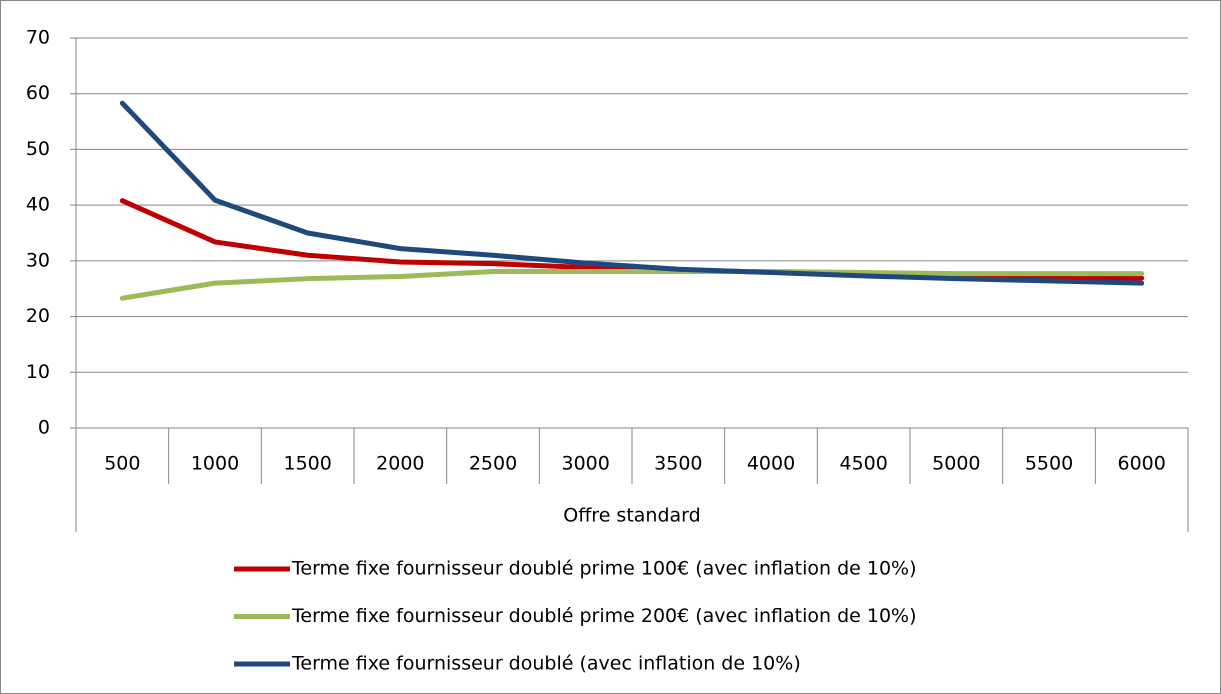 This screenshot has height=694, width=1221. What do you see at coordinates (863, 464) in the screenshot?
I see `x-tick-label: 4500` at bounding box center [863, 464].